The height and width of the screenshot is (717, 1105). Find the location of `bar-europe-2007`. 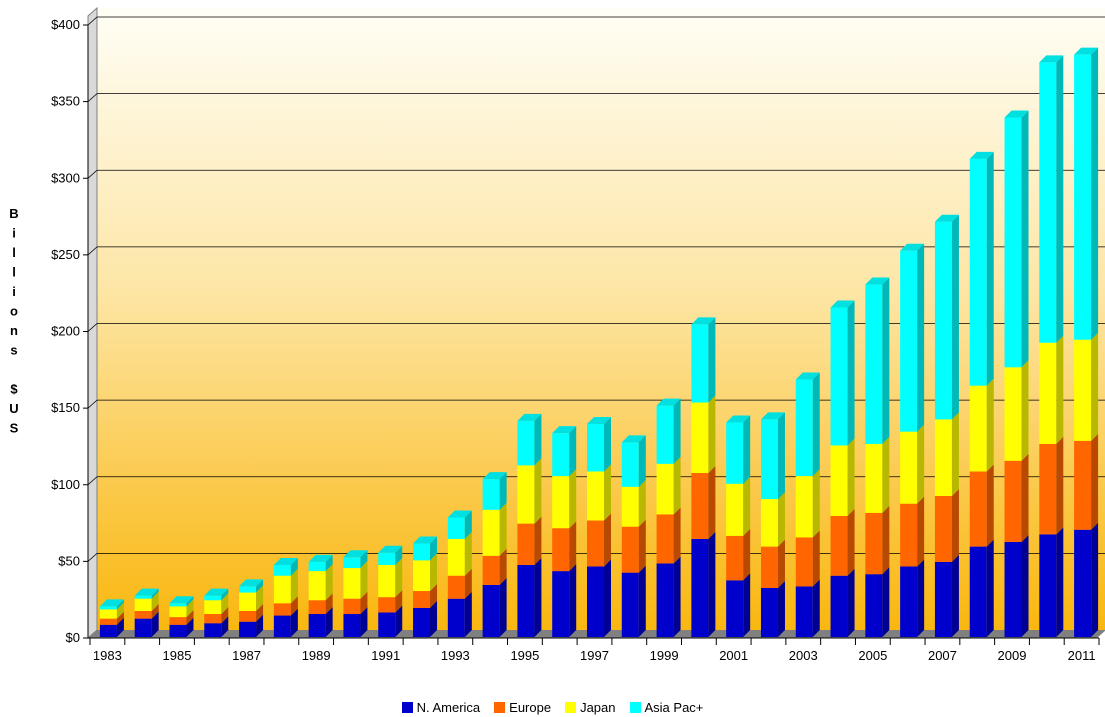

bar-europe-2007 is located at coordinates (946, 525).